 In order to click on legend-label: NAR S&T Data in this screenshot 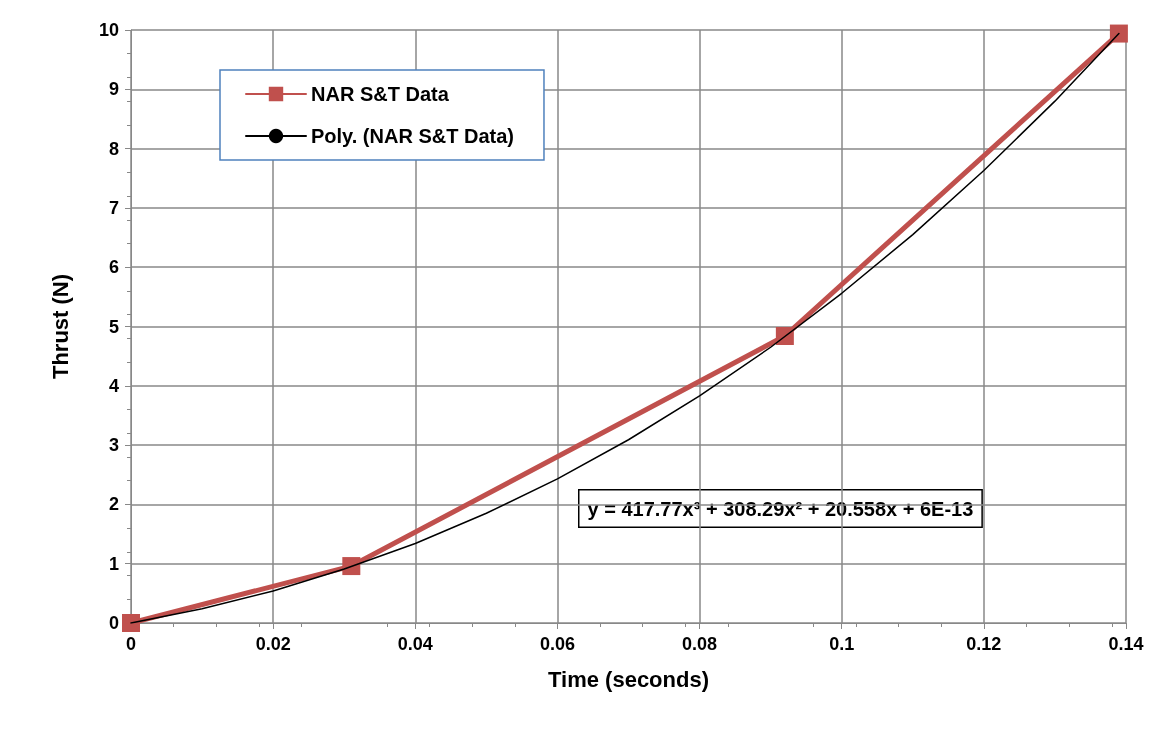, I will do `click(380, 94)`.